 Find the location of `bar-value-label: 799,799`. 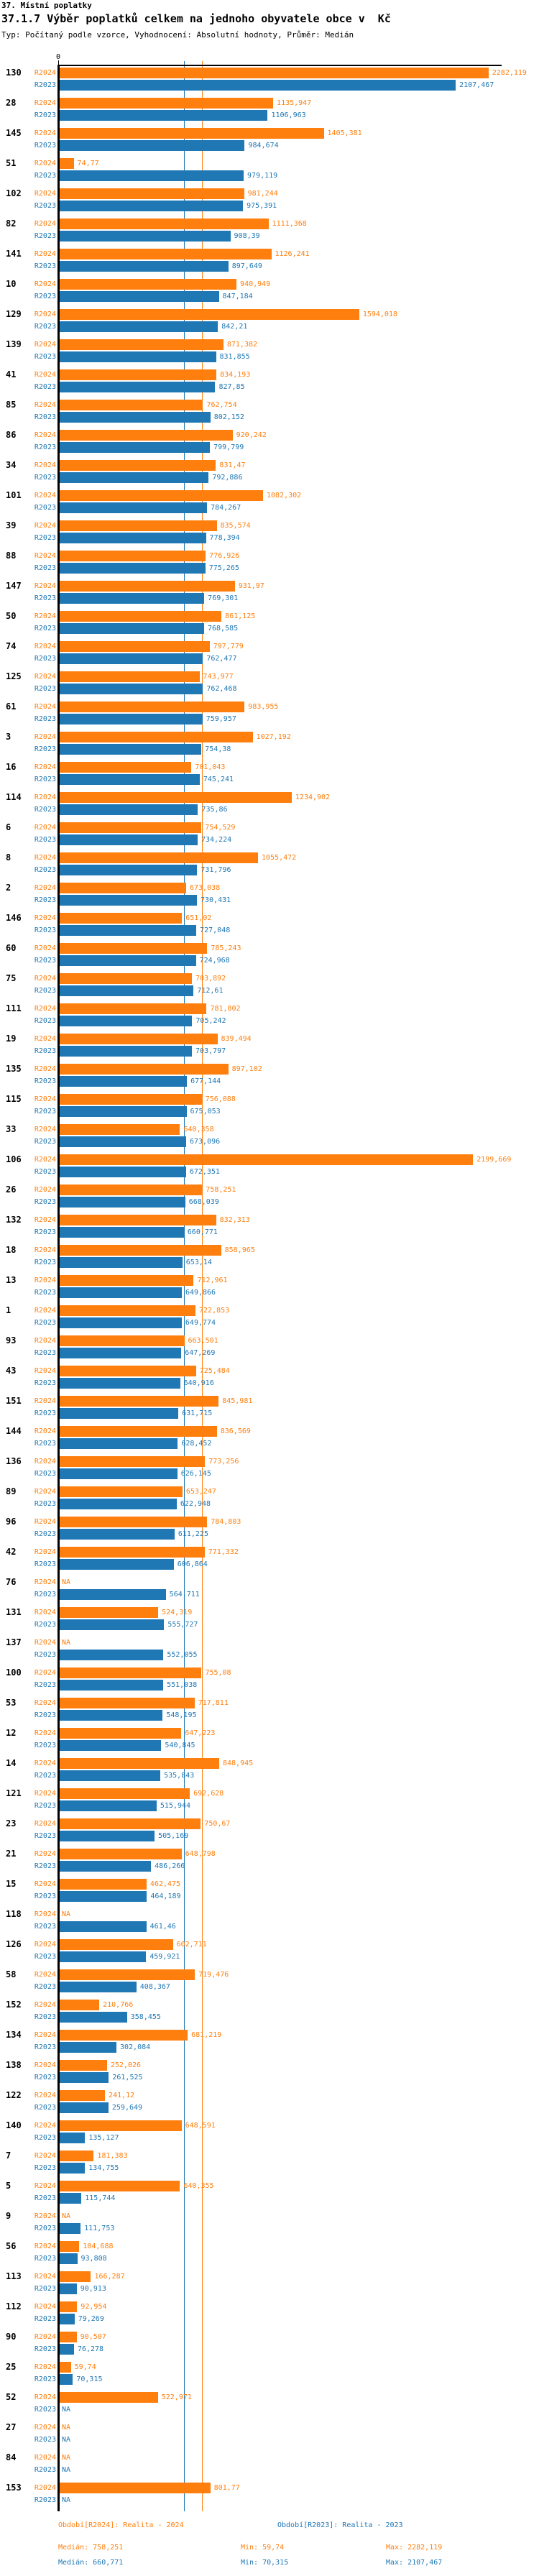

bar-value-label: 799,799 is located at coordinates (229, 447).